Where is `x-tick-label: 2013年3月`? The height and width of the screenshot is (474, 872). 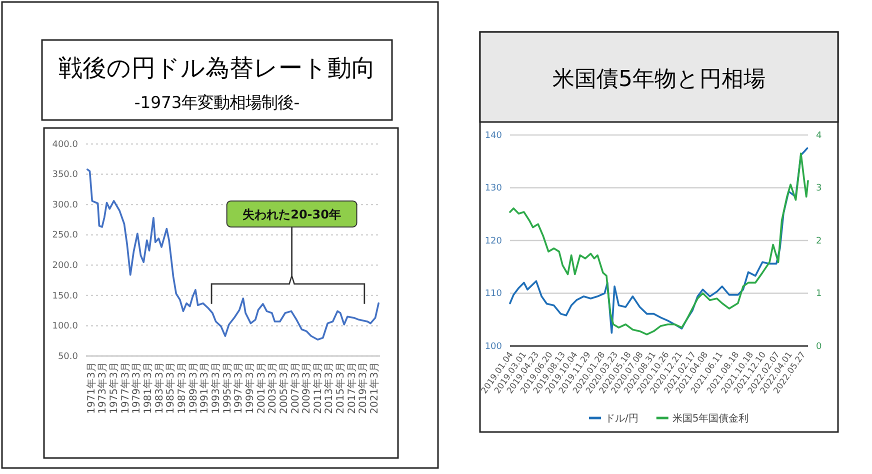 x-tick-label: 2013年3月 is located at coordinates (329, 388).